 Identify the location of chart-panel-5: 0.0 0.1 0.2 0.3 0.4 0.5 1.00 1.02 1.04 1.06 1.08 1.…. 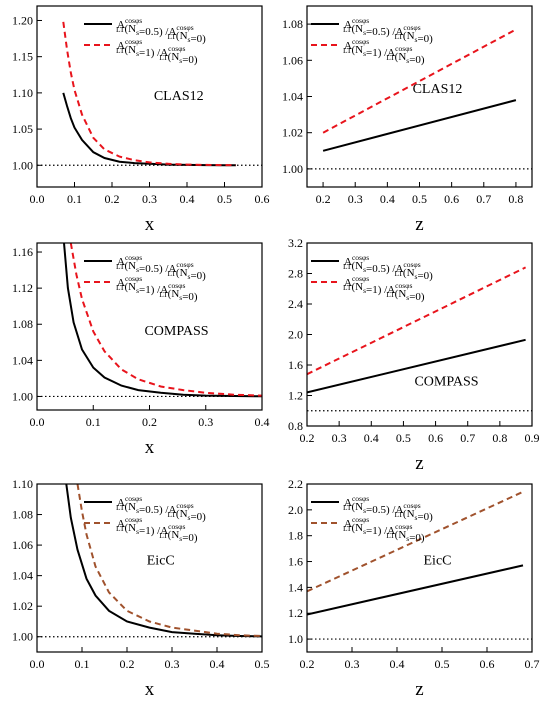
(141, 588).